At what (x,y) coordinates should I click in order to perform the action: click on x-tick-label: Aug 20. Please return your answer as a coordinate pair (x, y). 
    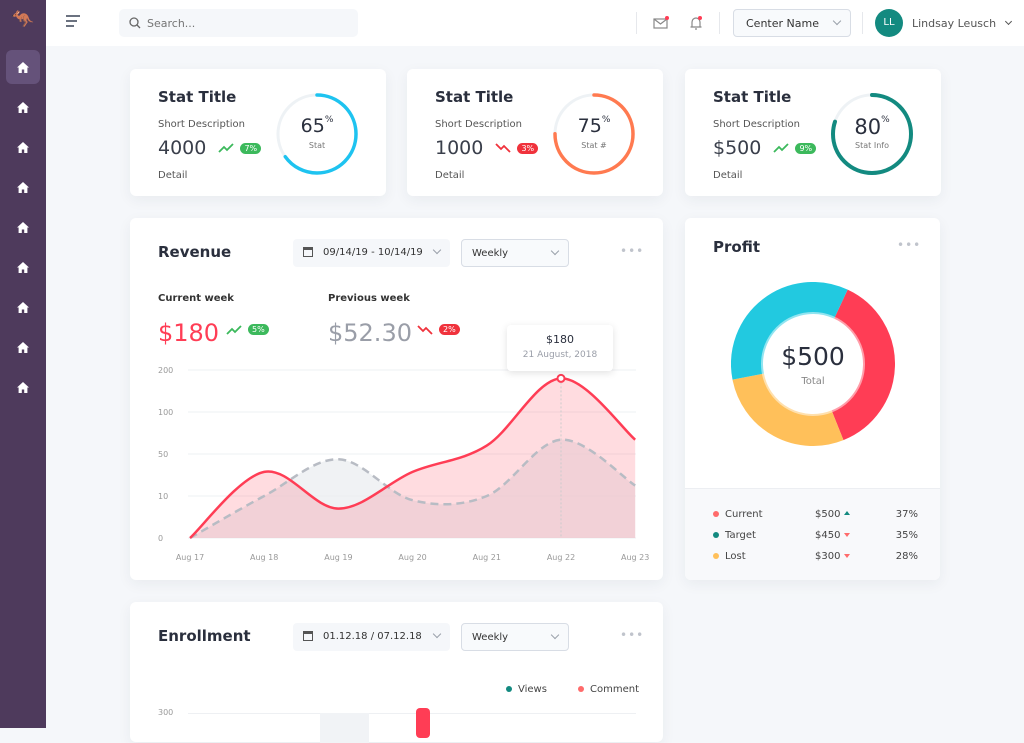
    Looking at the image, I should click on (412, 557).